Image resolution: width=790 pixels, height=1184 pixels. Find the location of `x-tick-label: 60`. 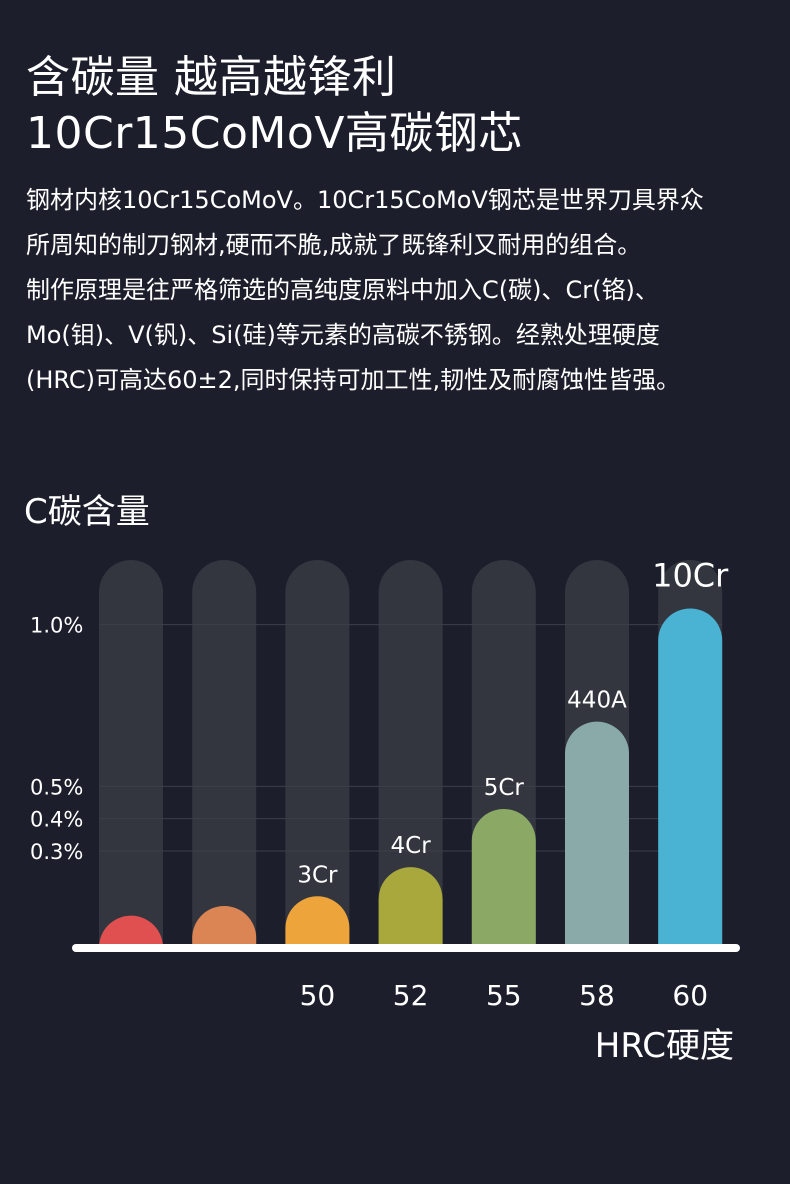

x-tick-label: 60 is located at coordinates (690, 995).